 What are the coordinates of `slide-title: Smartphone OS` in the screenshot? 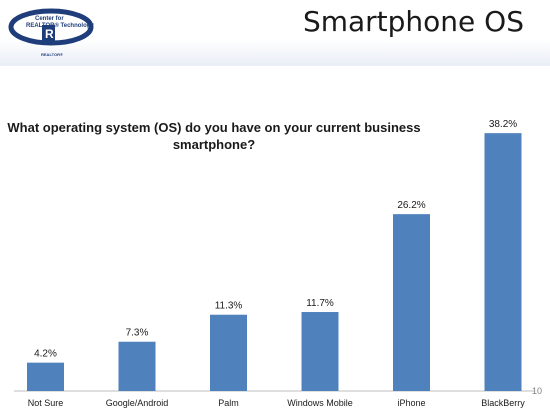 It's located at (413, 21).